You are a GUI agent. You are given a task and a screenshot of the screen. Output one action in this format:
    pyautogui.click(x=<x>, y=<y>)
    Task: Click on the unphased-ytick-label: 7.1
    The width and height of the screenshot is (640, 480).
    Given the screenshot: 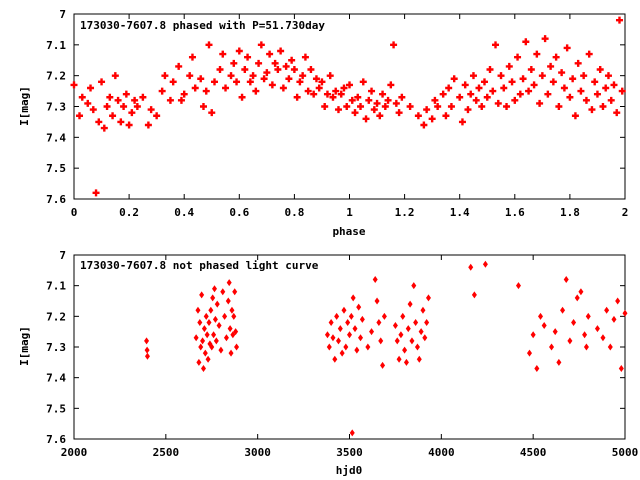 What is the action you would take?
    pyautogui.click(x=56, y=286)
    